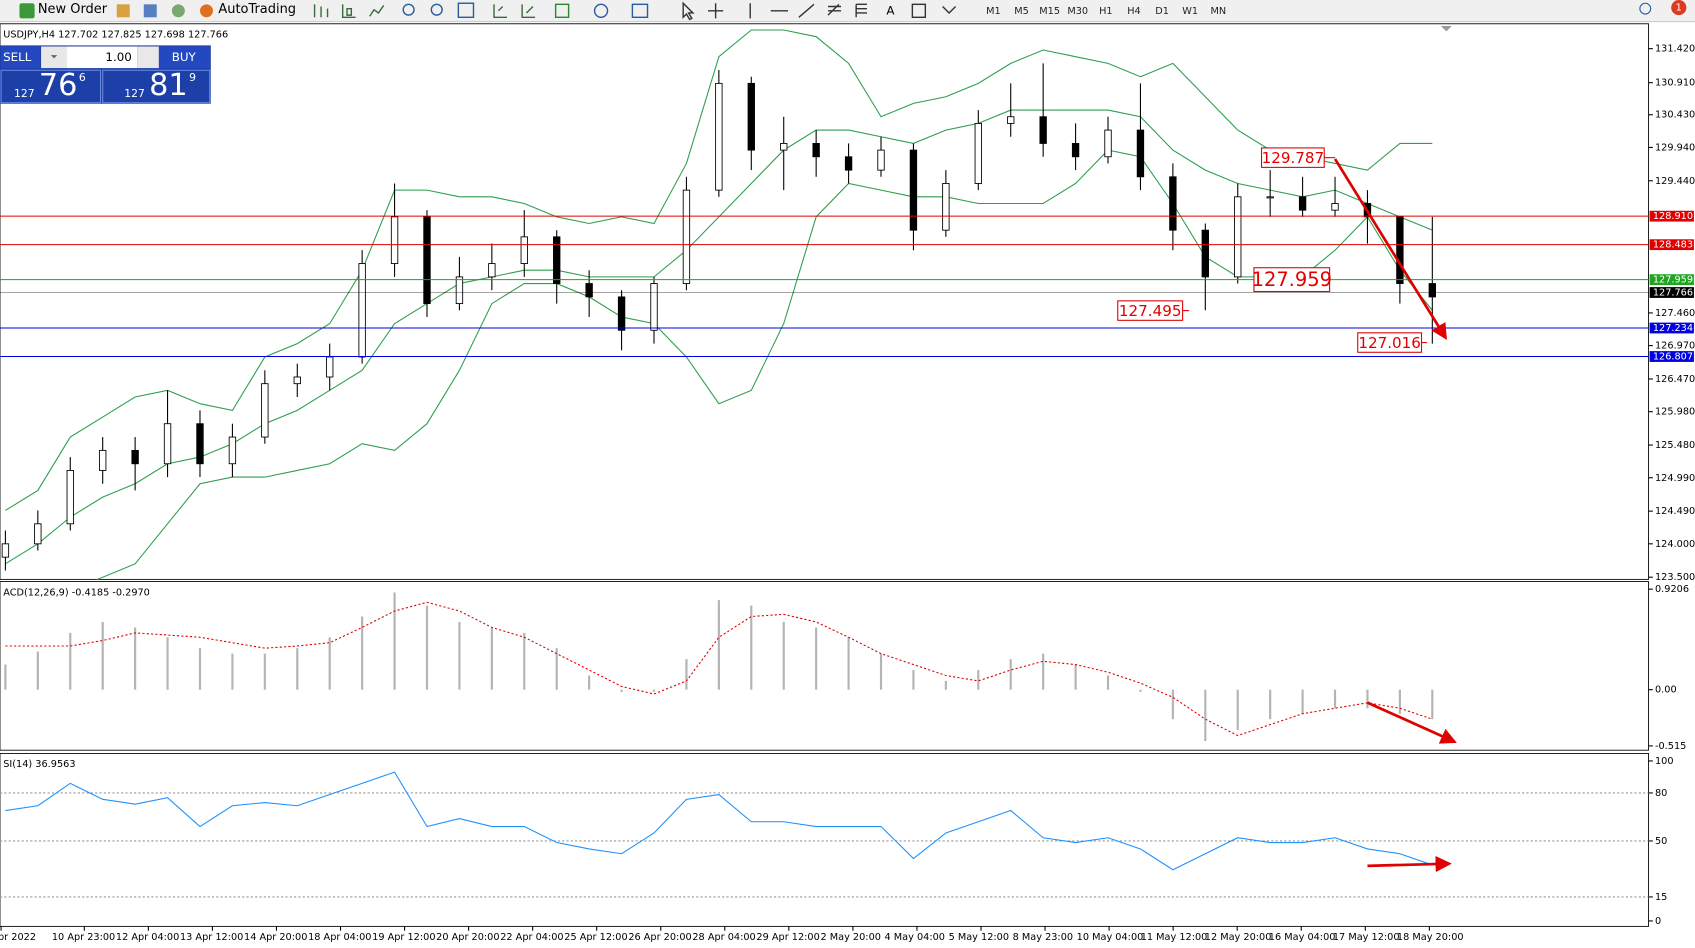 This screenshot has width=1695, height=948. I want to click on zoom-out-icon, so click(436, 9).